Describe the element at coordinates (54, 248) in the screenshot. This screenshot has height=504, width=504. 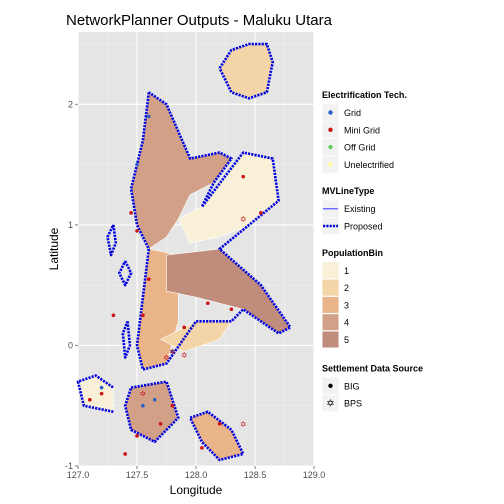
I see `y-axis-title: Latitude` at that location.